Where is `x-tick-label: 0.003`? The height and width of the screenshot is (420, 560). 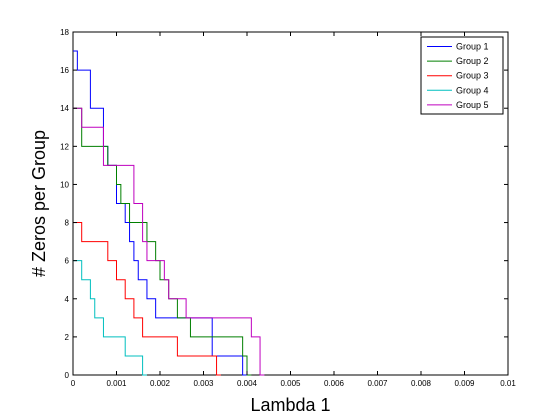
x-tick-label: 0.003 is located at coordinates (203, 383).